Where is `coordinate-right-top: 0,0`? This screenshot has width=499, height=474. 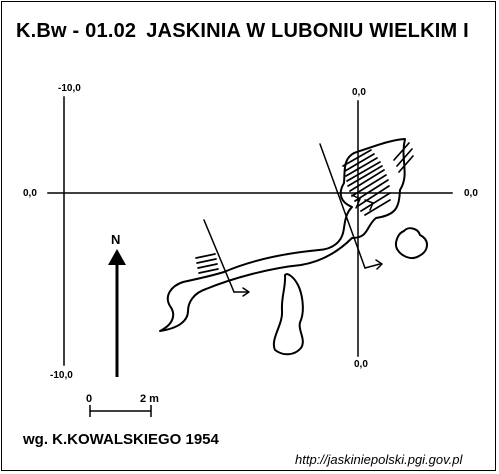 coordinate-right-top: 0,0 is located at coordinates (359, 92).